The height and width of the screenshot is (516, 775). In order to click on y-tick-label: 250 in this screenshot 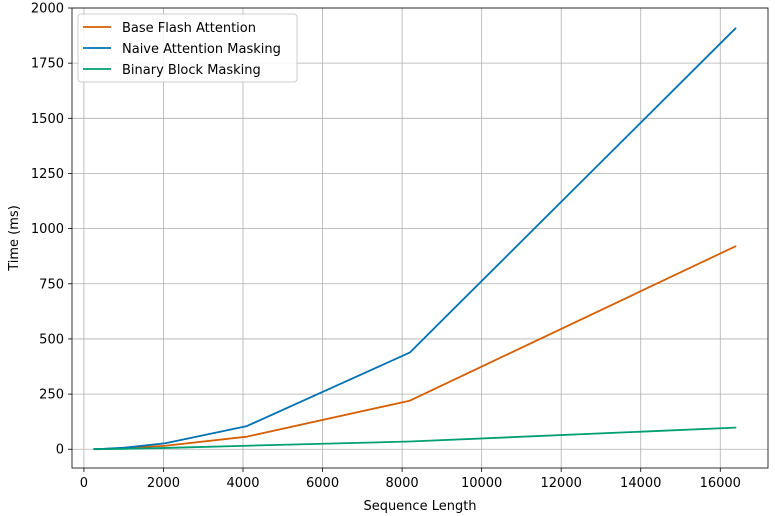, I will do `click(51, 395)`.